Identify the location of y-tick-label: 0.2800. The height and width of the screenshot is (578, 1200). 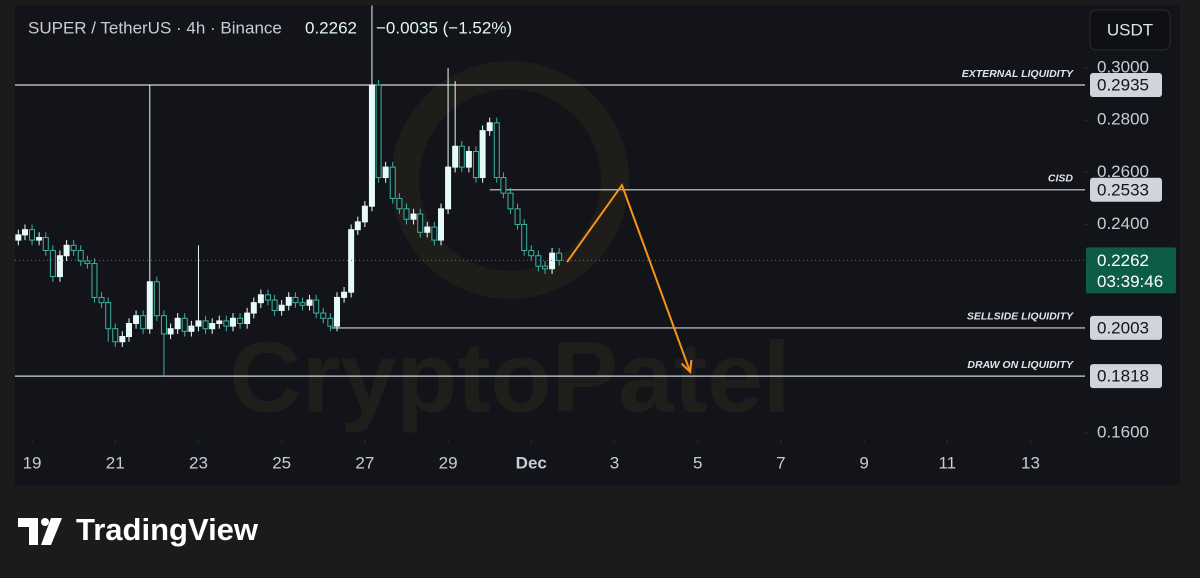
(1123, 119).